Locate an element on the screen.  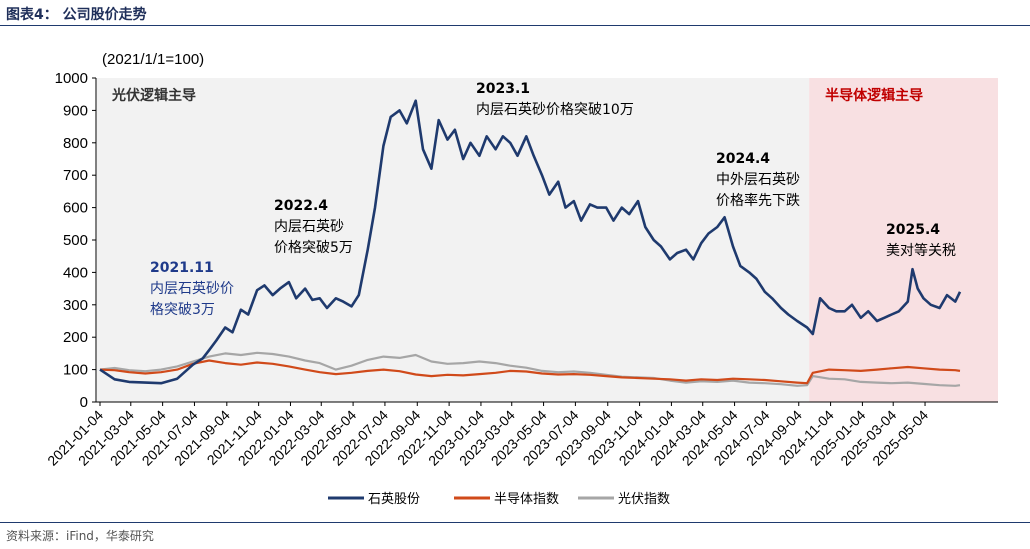
y-tick-label: 100 is located at coordinates (75, 370).